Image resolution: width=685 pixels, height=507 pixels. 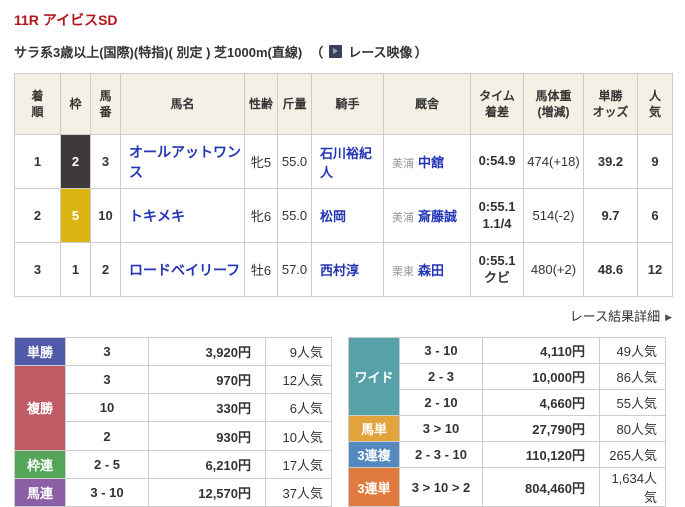 I want to click on payout-popularity: 265人気, so click(x=632, y=454).